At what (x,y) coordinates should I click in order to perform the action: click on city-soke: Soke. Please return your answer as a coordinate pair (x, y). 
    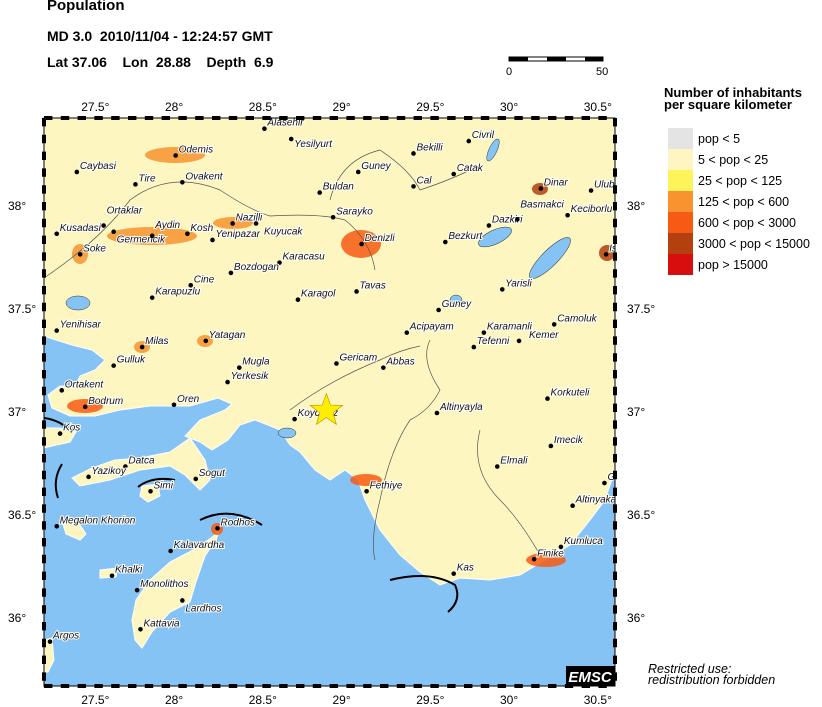
    Looking at the image, I should click on (92, 249).